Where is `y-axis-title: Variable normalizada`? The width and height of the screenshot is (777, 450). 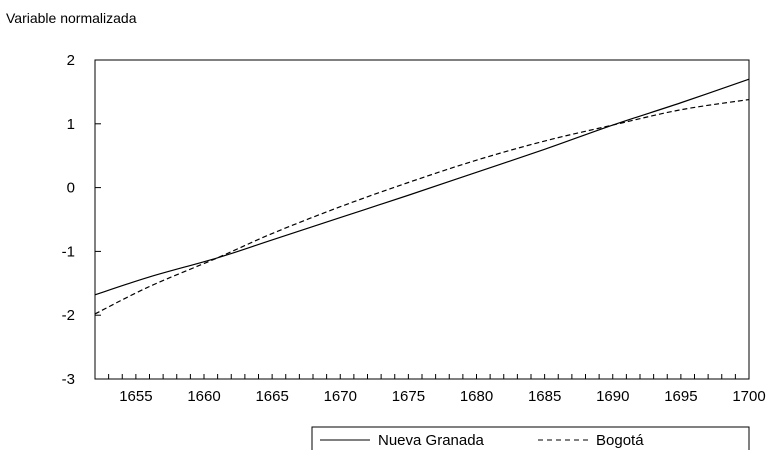 y-axis-title: Variable normalizada is located at coordinates (71, 18).